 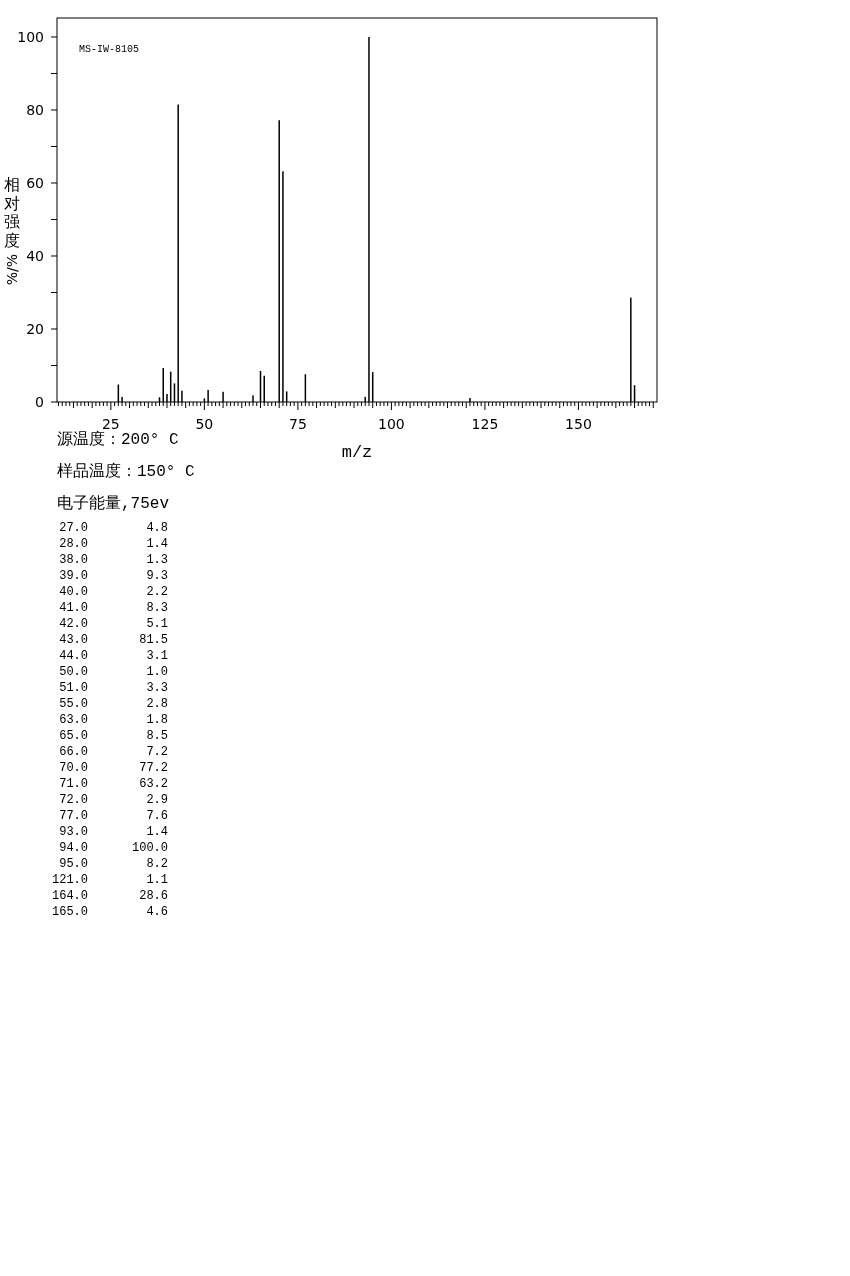 I want to click on text: 4.8, so click(x=157, y=528).